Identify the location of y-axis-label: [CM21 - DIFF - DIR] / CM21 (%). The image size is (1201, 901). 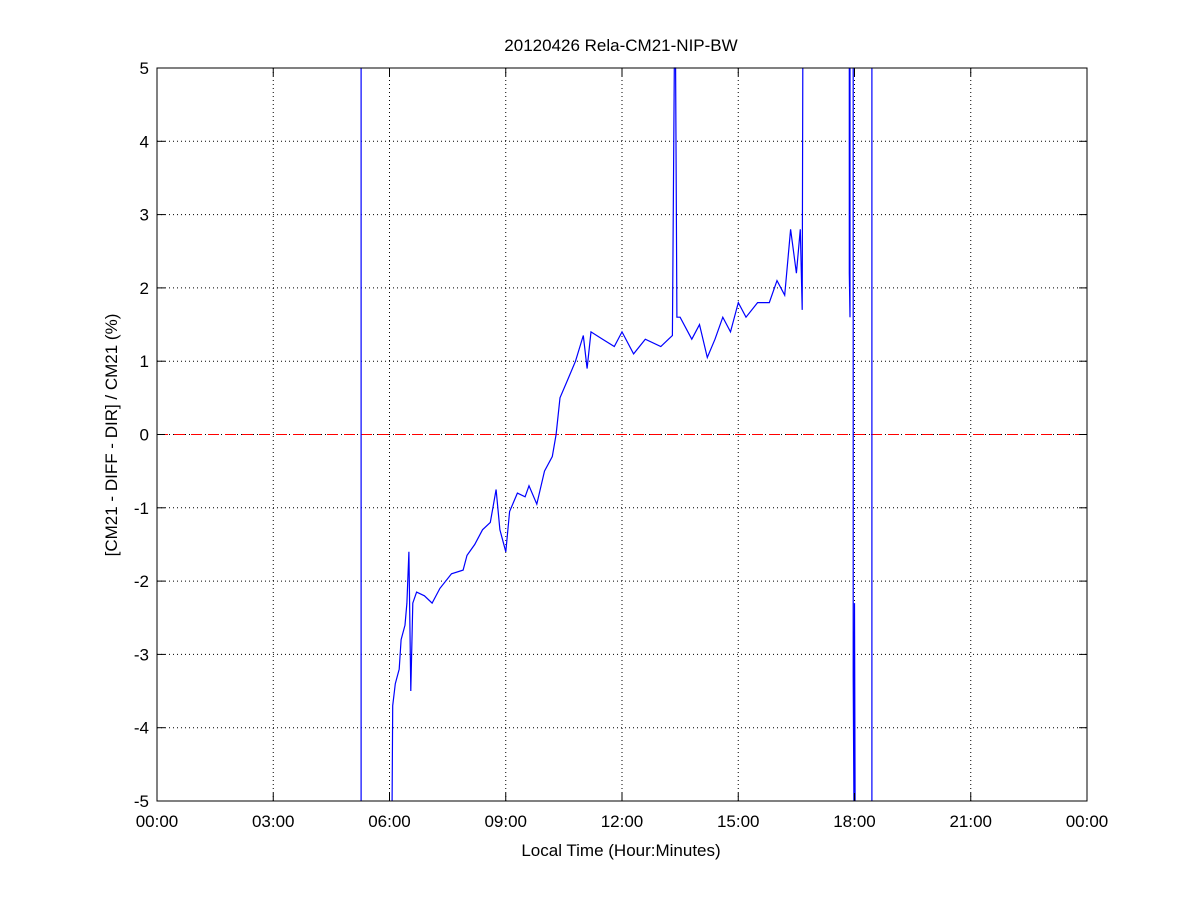
(111, 435).